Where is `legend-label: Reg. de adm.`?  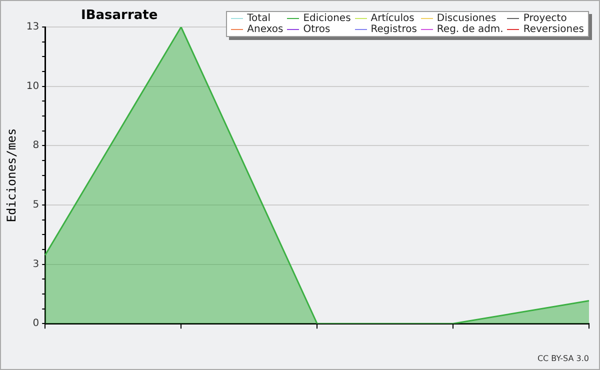
legend-label: Reg. de adm. is located at coordinates (470, 29).